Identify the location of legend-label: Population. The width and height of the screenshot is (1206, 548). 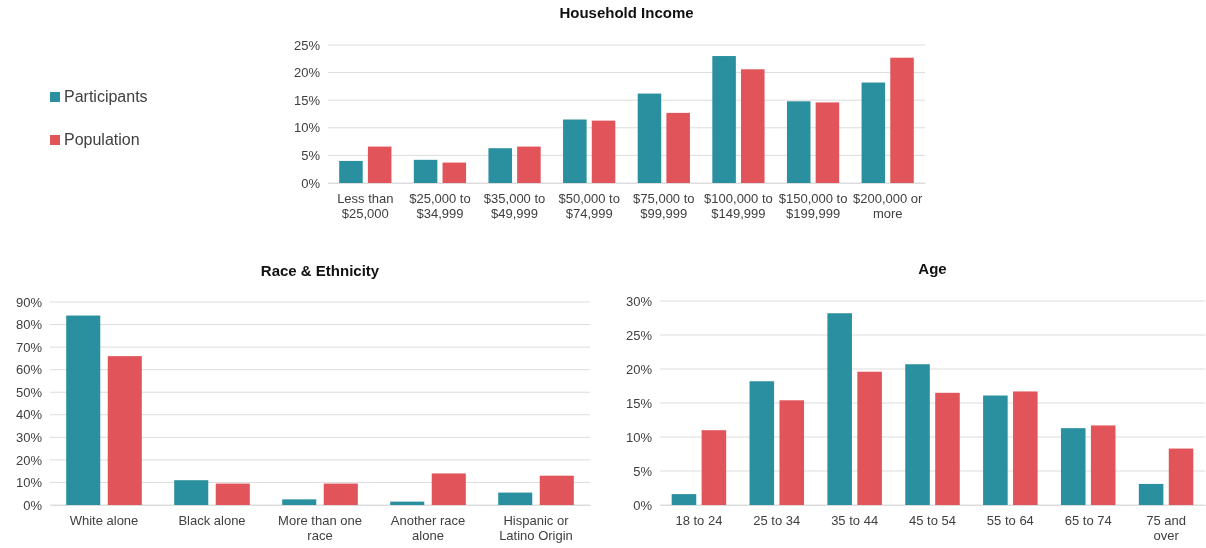
(102, 139).